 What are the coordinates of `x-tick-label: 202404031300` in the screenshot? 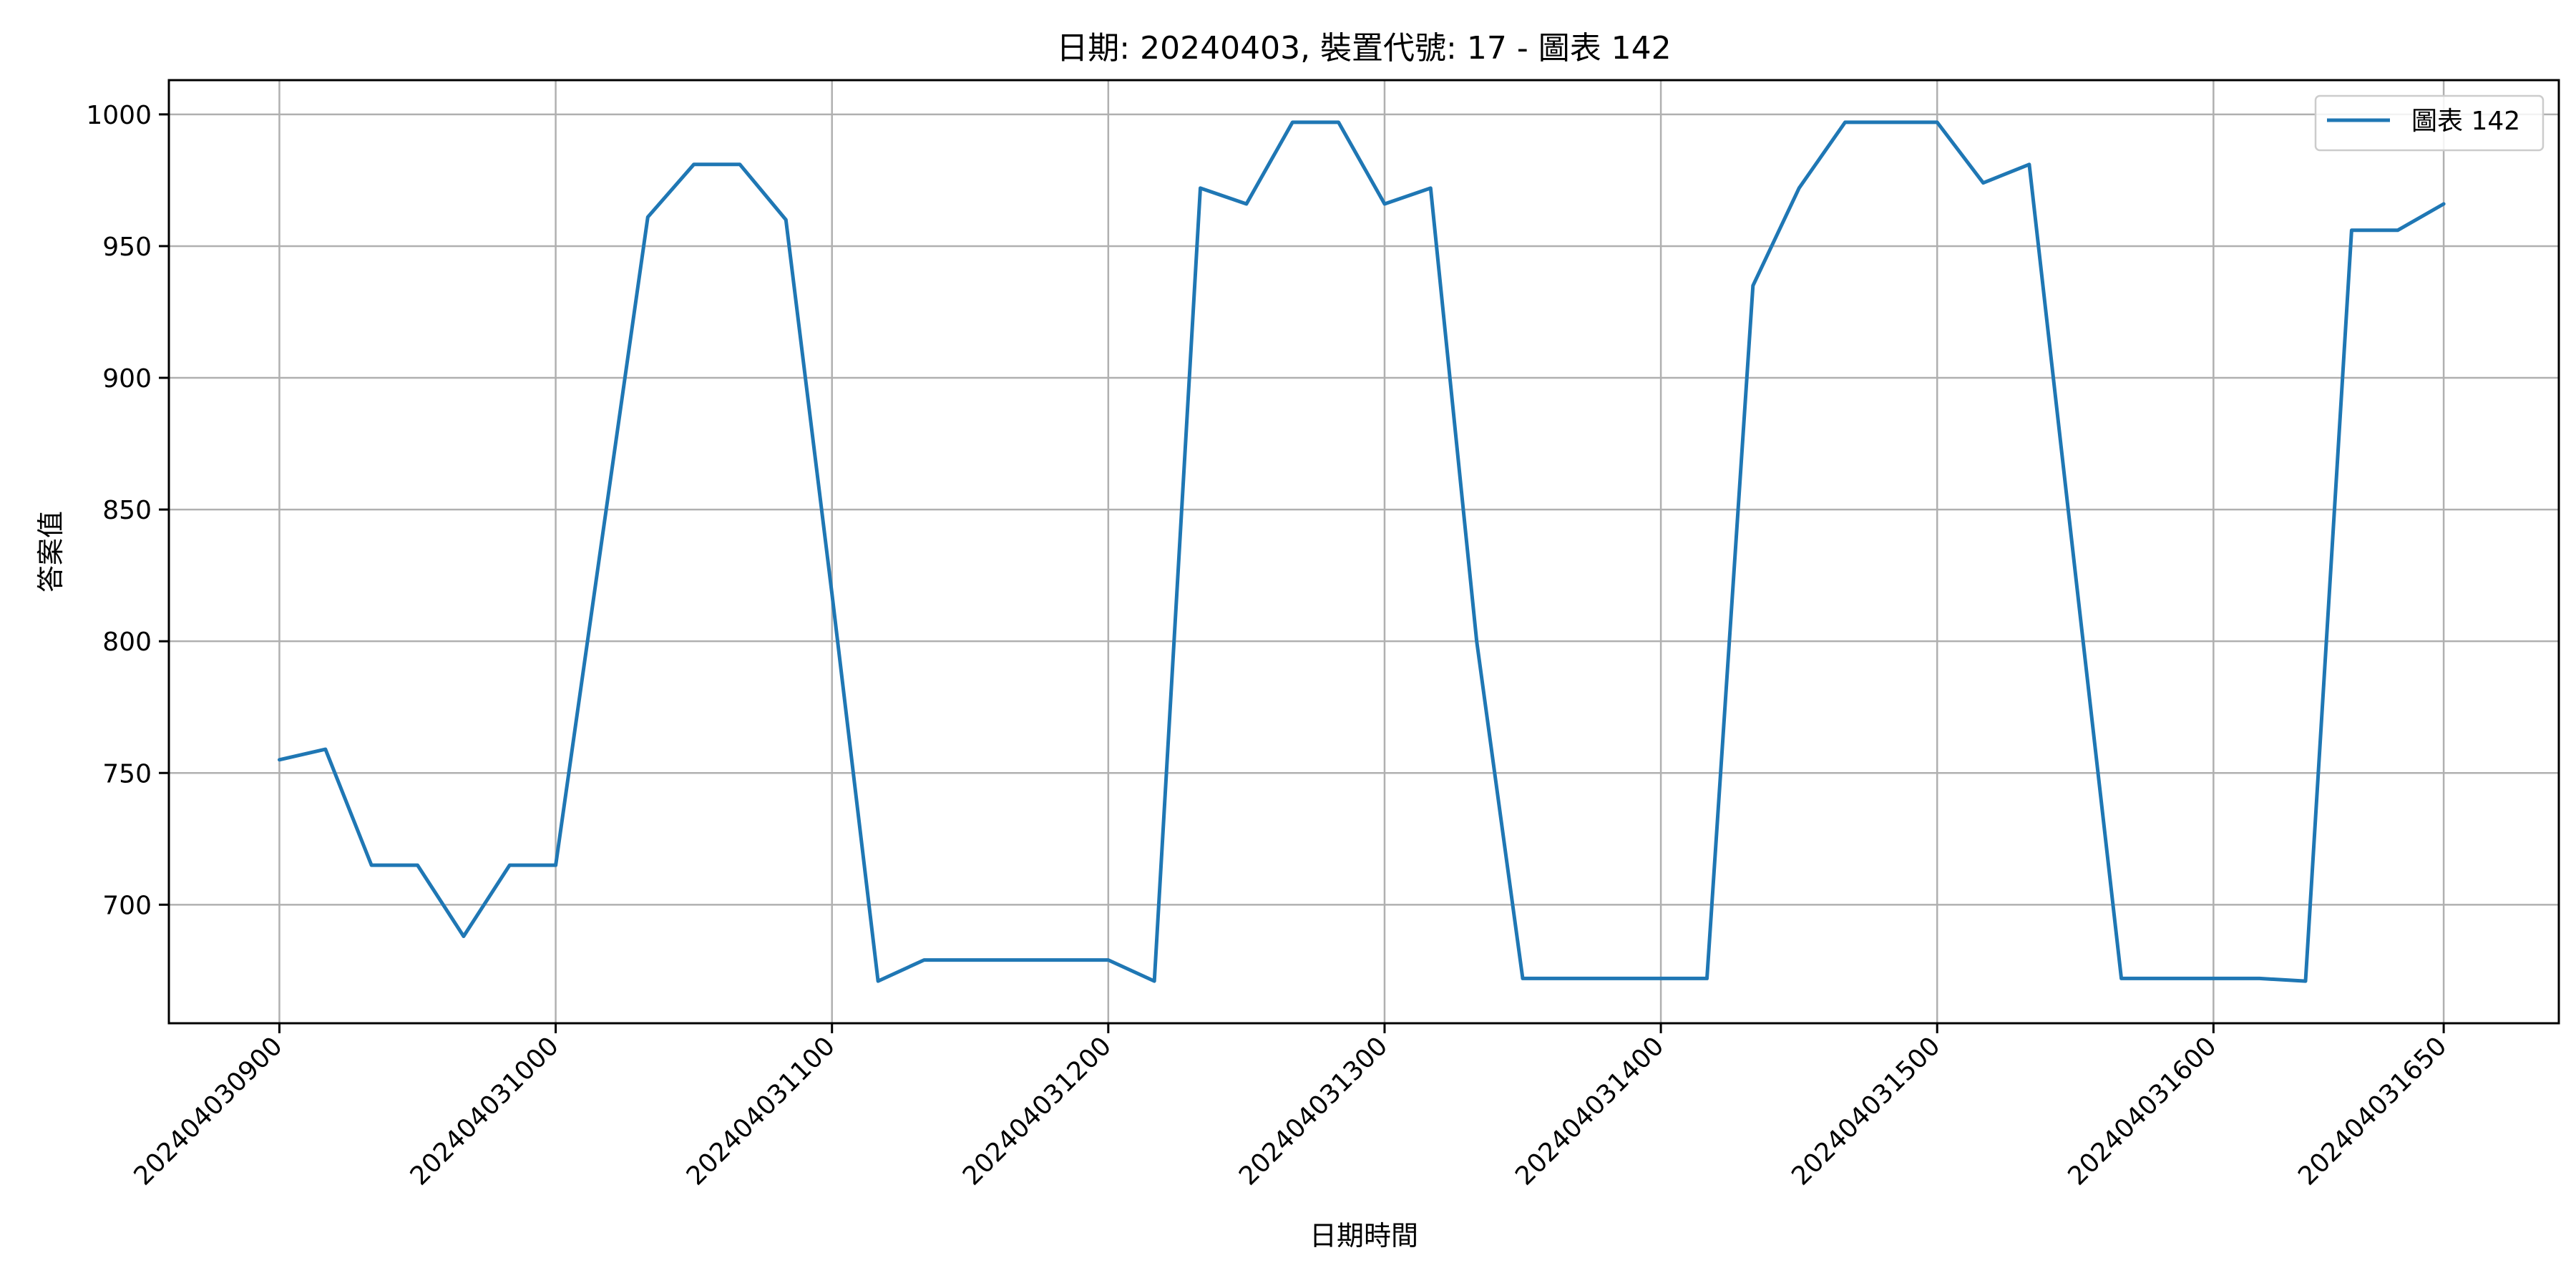 It's located at (1313, 1111).